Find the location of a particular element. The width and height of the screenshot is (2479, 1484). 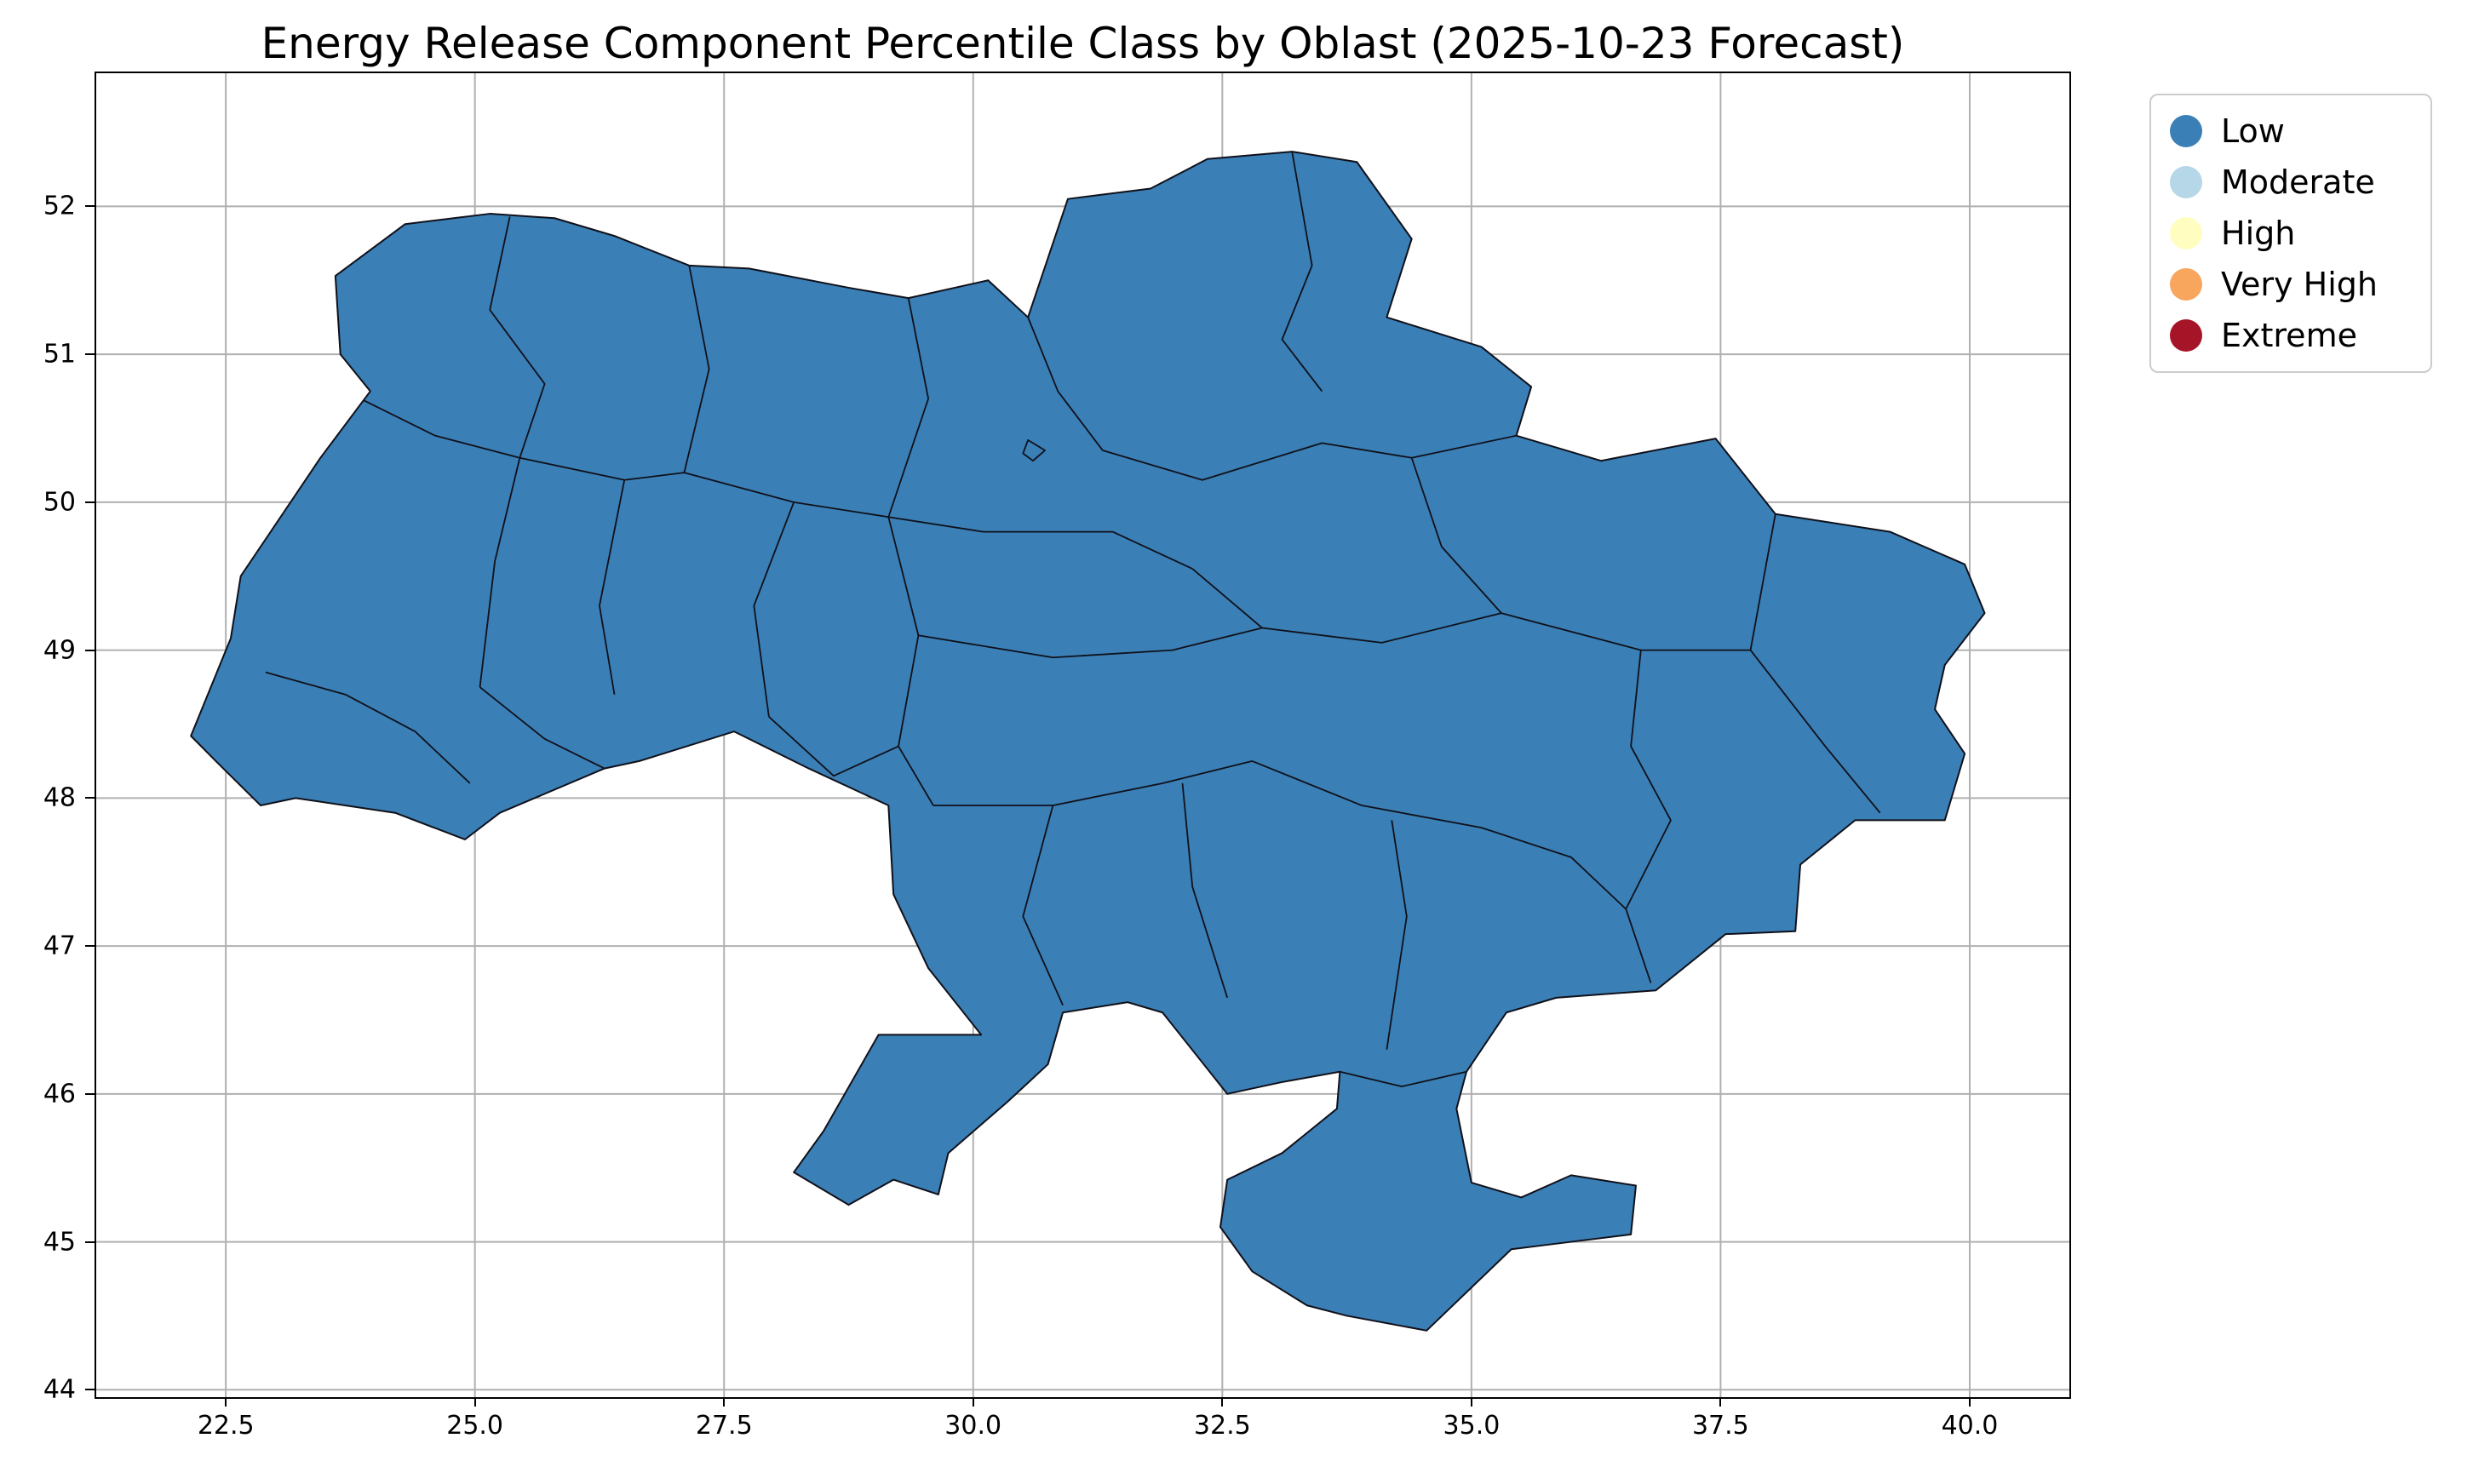

x-tick-label: 35.0 is located at coordinates (1472, 1426).